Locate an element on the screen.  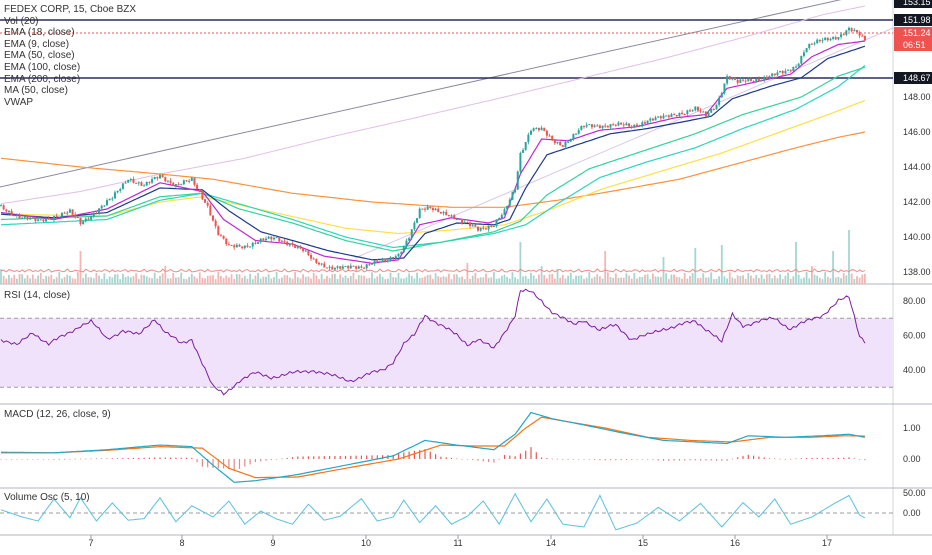
price-axis-label: 140.00 is located at coordinates (917, 237).